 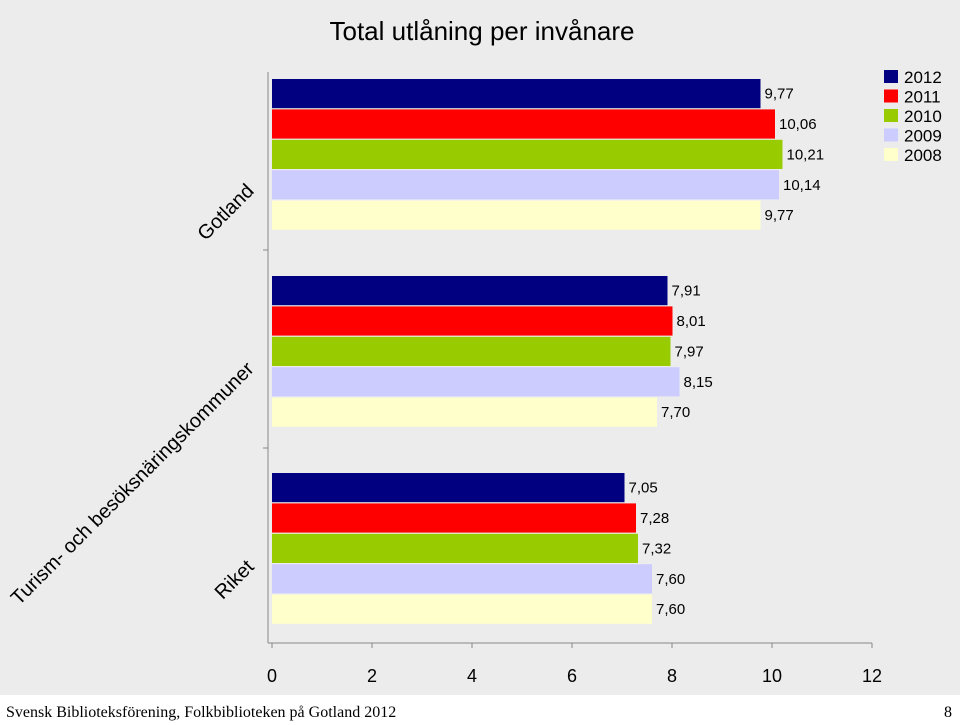 I want to click on category-label: Riket, so click(x=235, y=580).